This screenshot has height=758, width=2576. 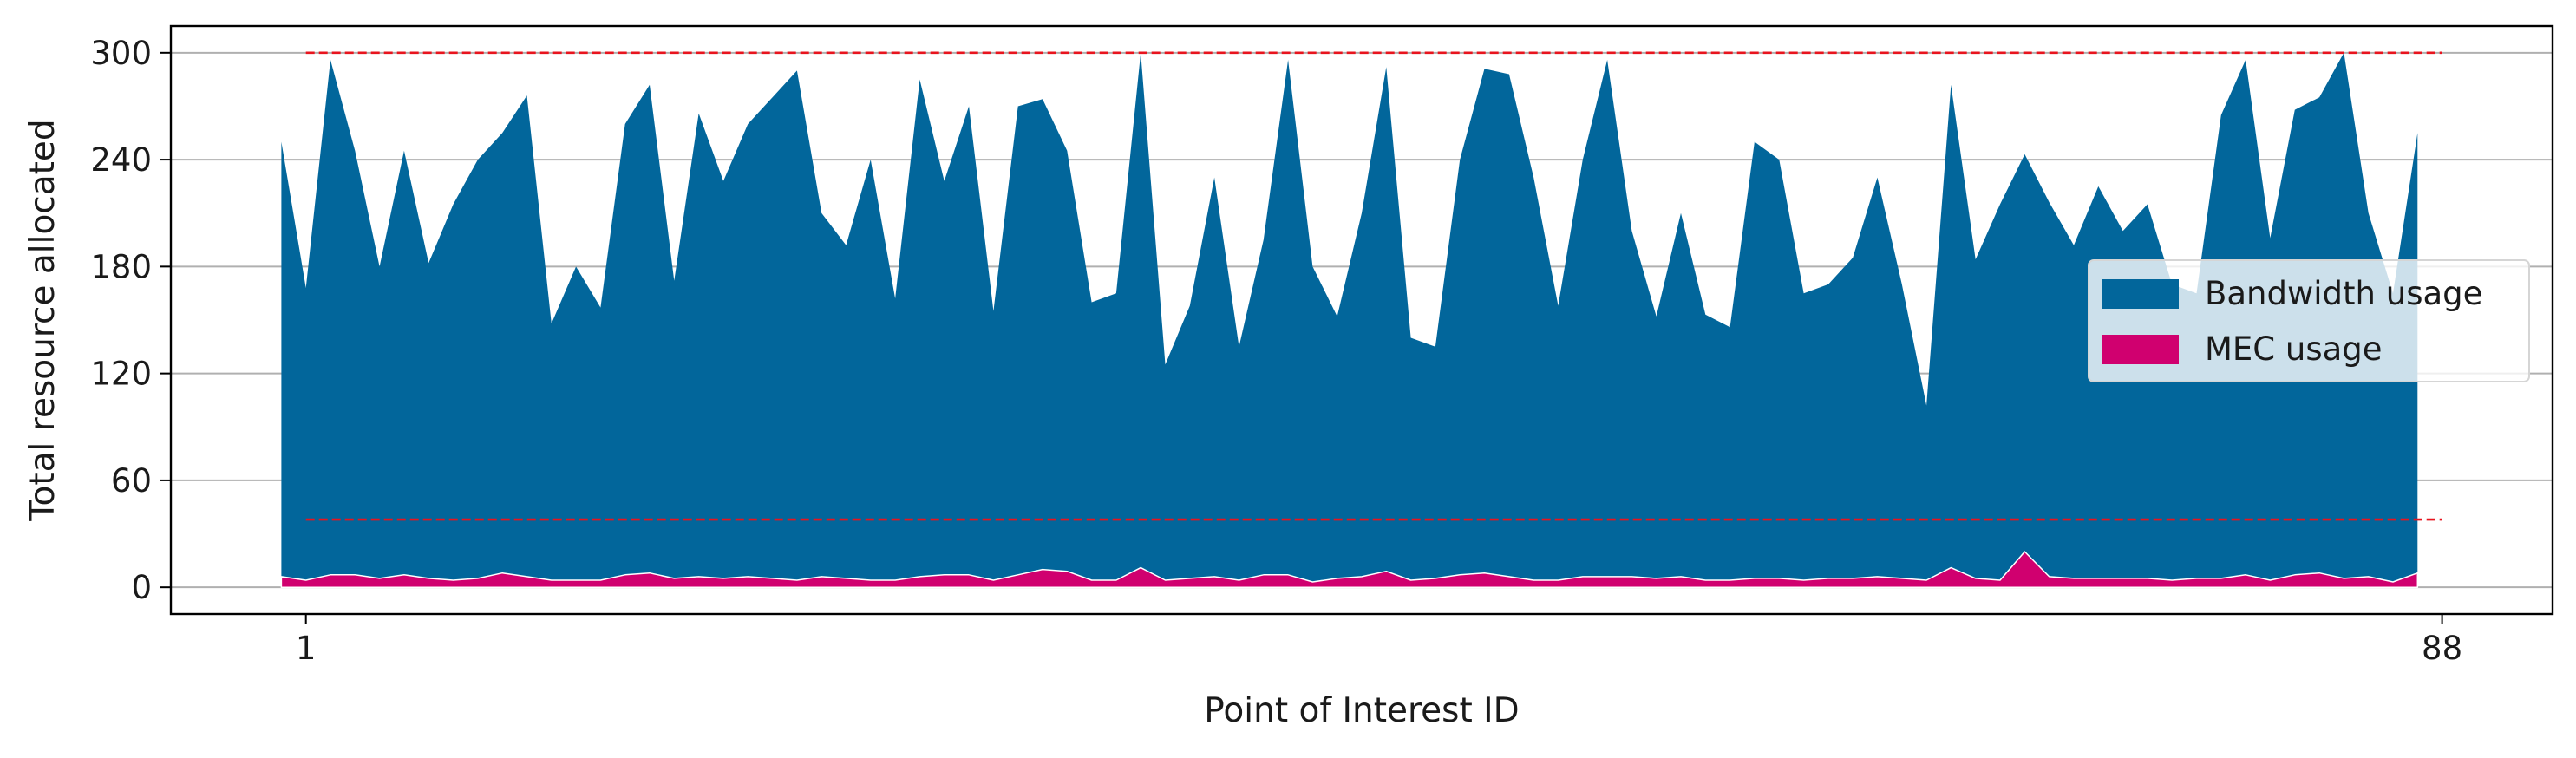 I want to click on x-tick-label: 88, so click(x=2442, y=648).